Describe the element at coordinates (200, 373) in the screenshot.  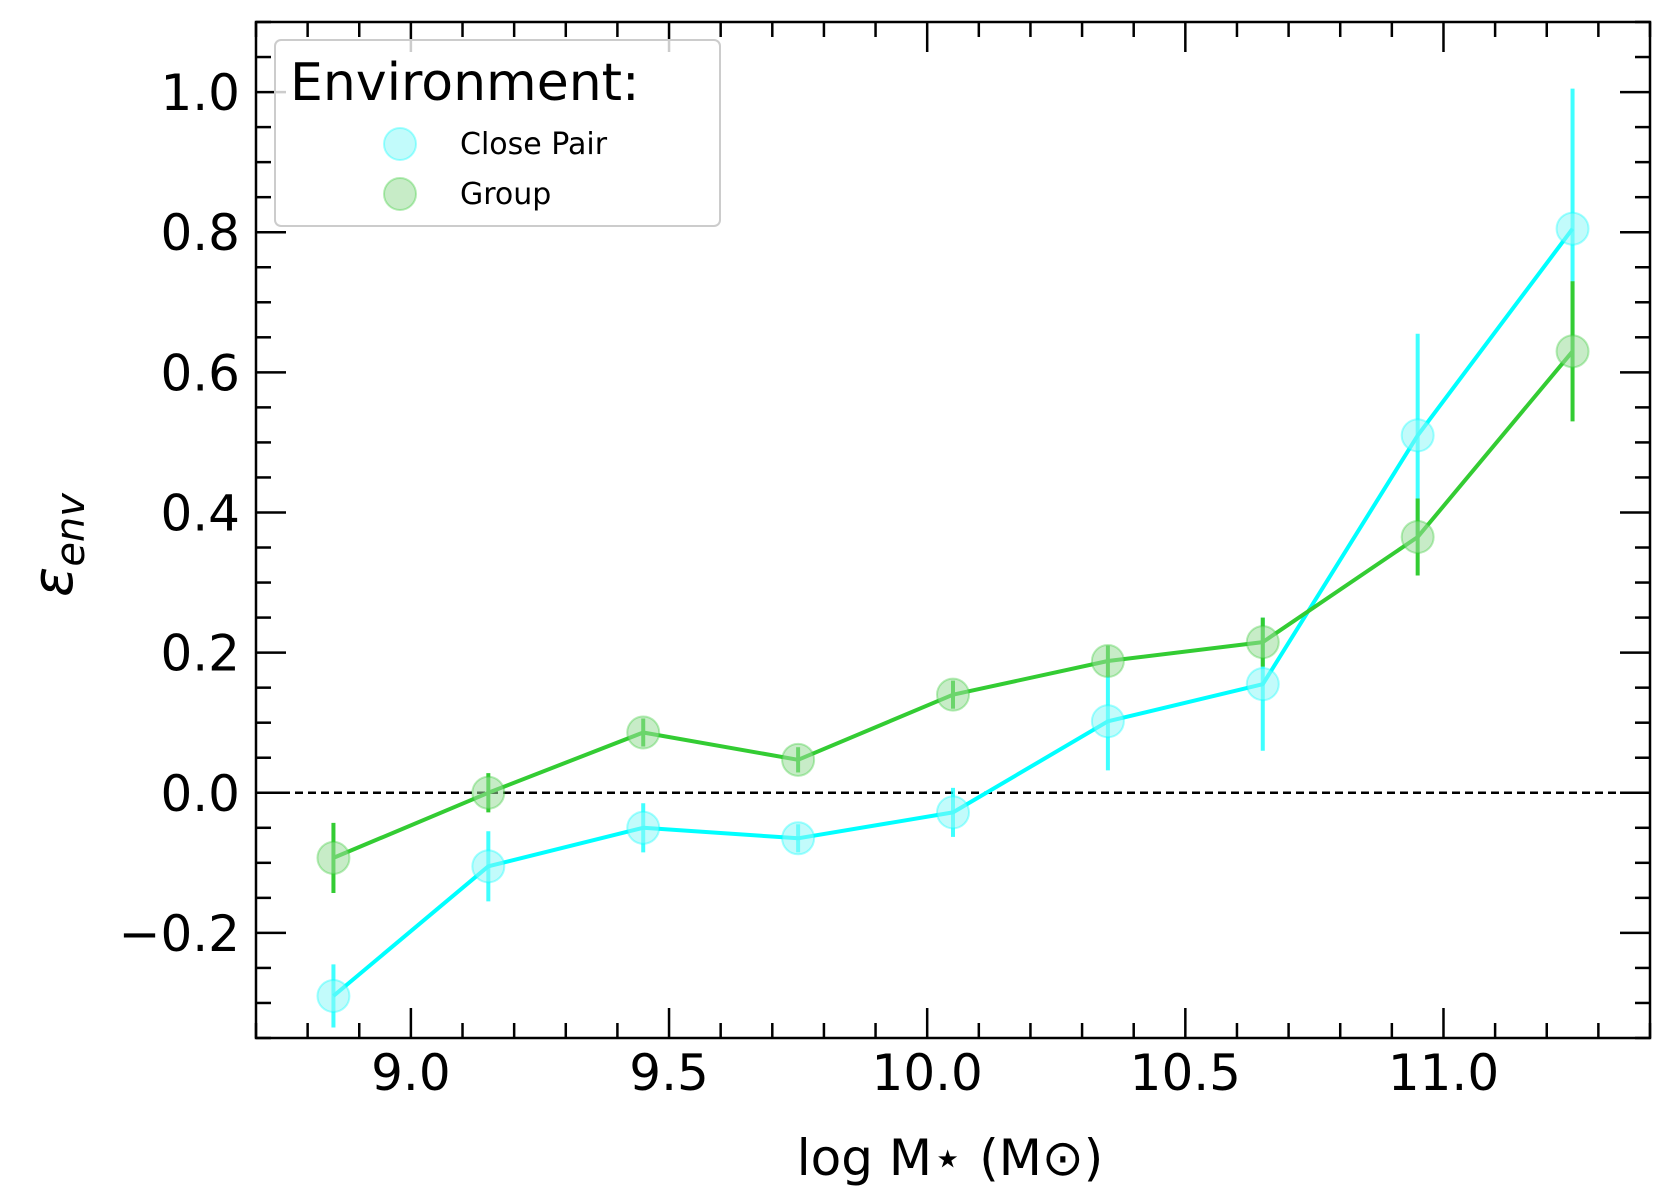
I see `y-tick-label: 0.6` at that location.